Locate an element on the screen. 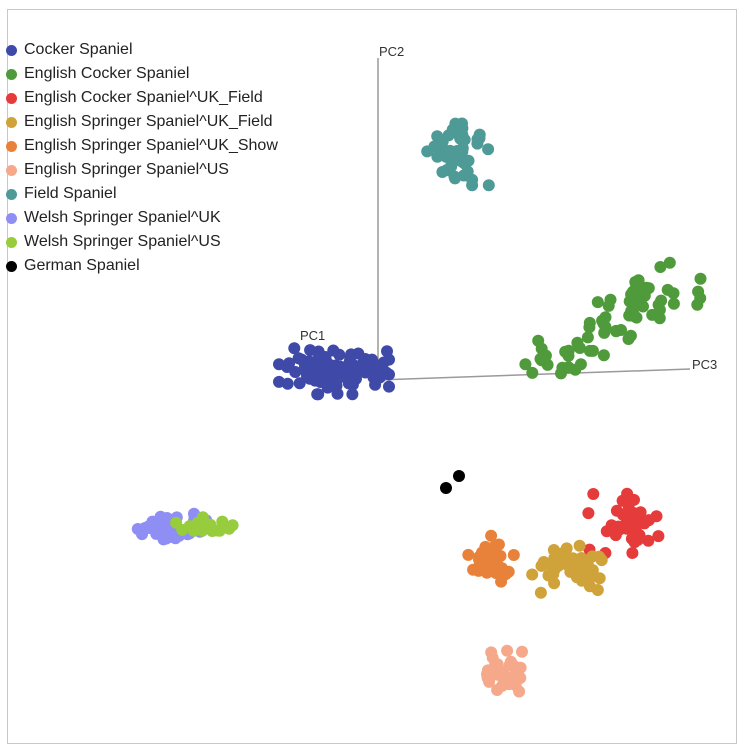 The width and height of the screenshot is (741, 745). legend-item: English Springer Spaniel^UK_Field is located at coordinates (141, 122).